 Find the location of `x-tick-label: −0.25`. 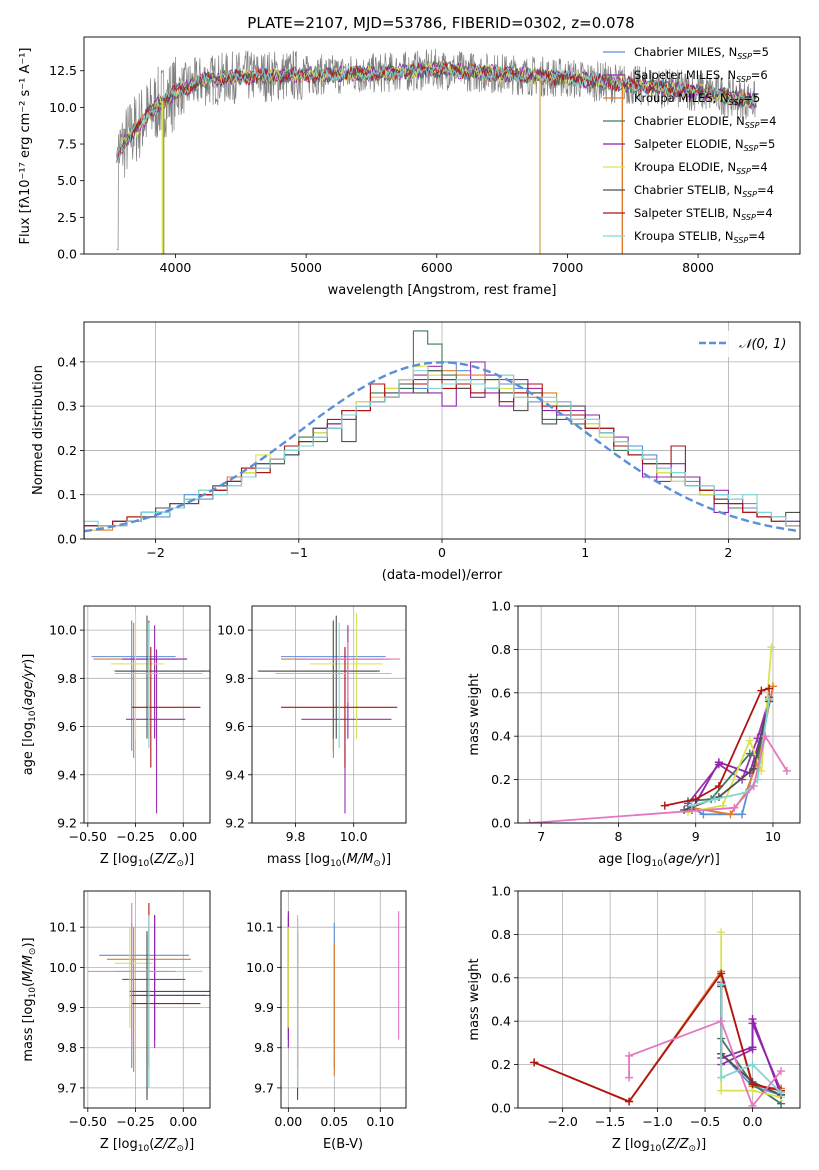

x-tick-label: −0.25 is located at coordinates (135, 836).